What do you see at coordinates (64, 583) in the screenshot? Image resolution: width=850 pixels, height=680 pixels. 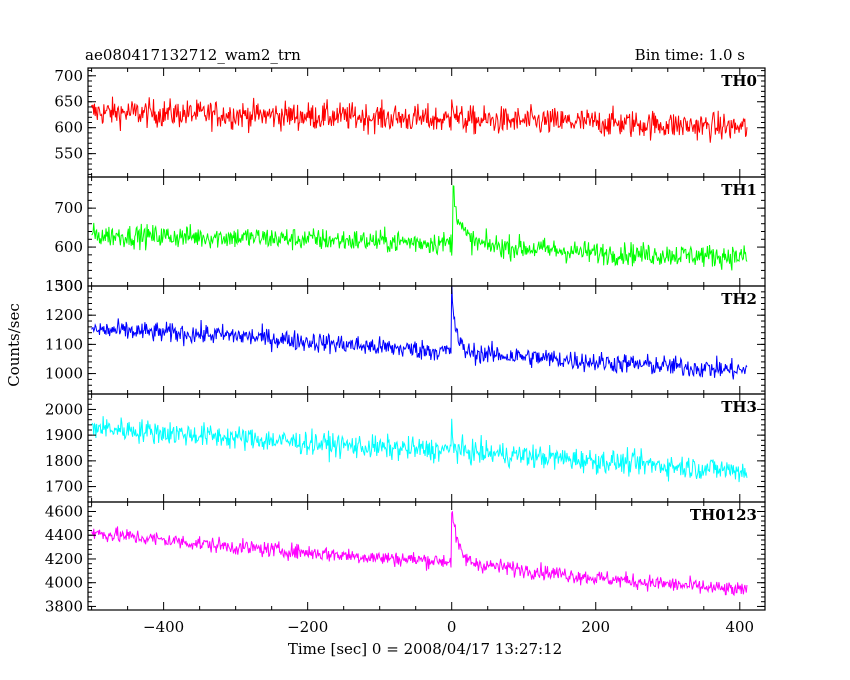 I see `y-tick-label: 4000` at bounding box center [64, 583].